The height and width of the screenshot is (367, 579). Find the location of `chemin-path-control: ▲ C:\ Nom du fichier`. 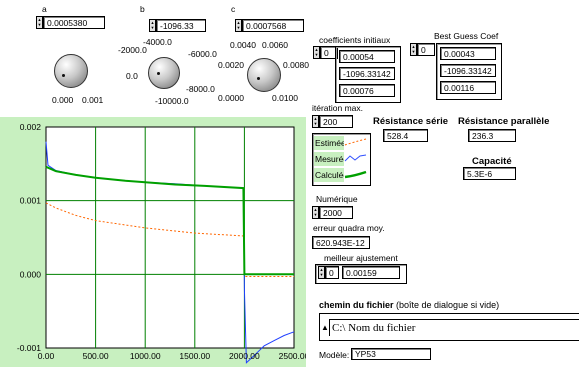

chemin-path-control: ▲ C:\ Nom du fichier is located at coordinates (449, 327).